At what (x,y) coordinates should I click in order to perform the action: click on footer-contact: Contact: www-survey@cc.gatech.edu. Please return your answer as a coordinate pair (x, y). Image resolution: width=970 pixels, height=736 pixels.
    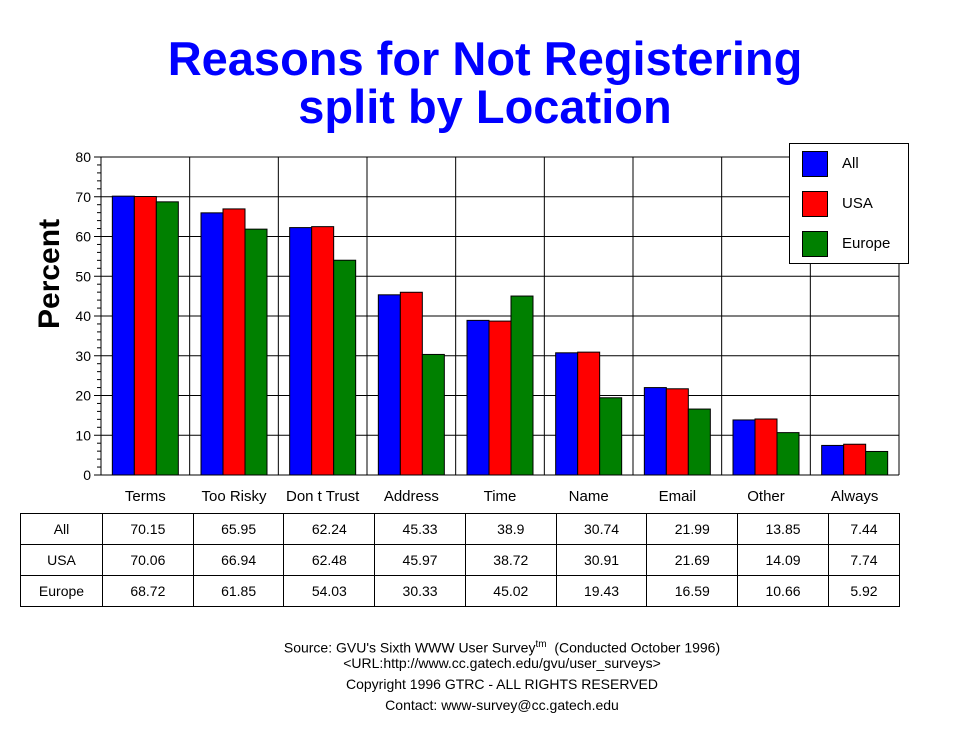
    Looking at the image, I should click on (502, 705).